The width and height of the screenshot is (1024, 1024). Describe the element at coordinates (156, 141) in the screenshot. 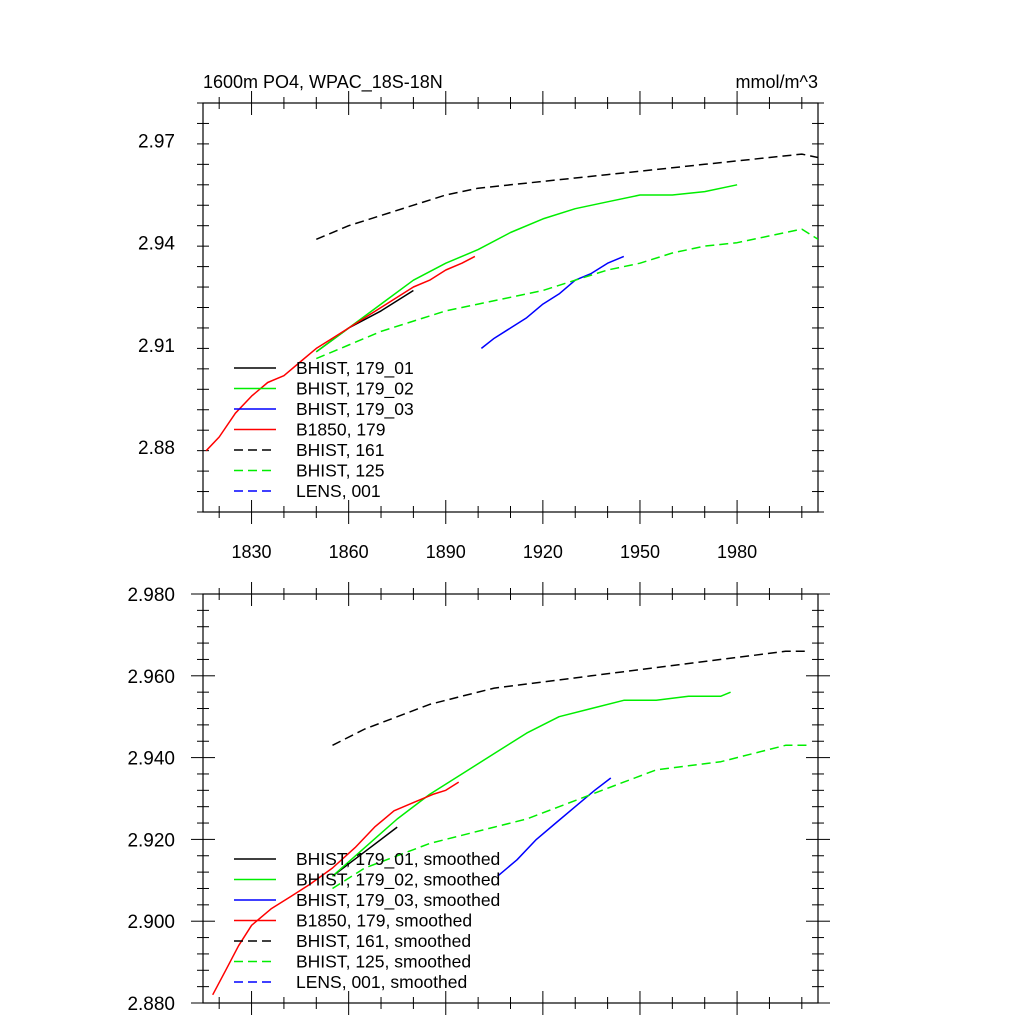

I see `y-tick-label: 2.97` at that location.